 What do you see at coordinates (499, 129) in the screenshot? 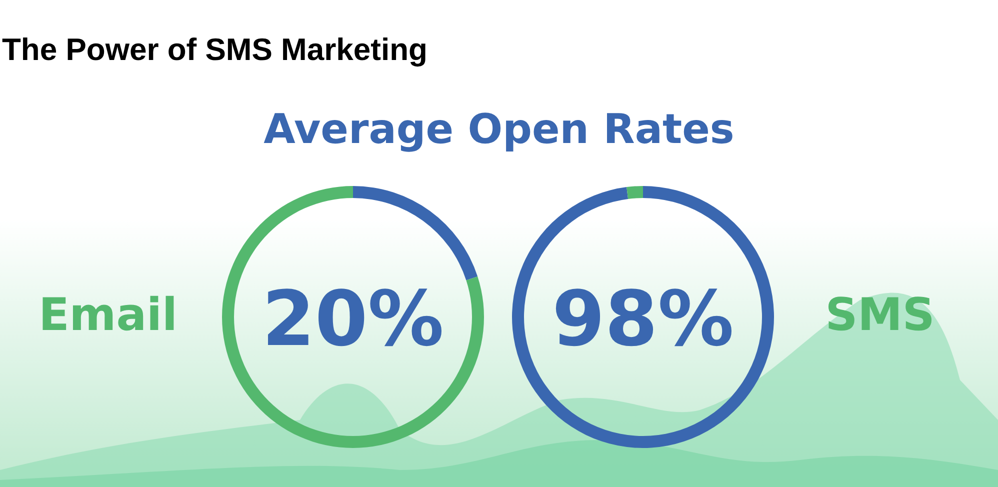
I see `chart-subtitle: Average Open Rates` at bounding box center [499, 129].